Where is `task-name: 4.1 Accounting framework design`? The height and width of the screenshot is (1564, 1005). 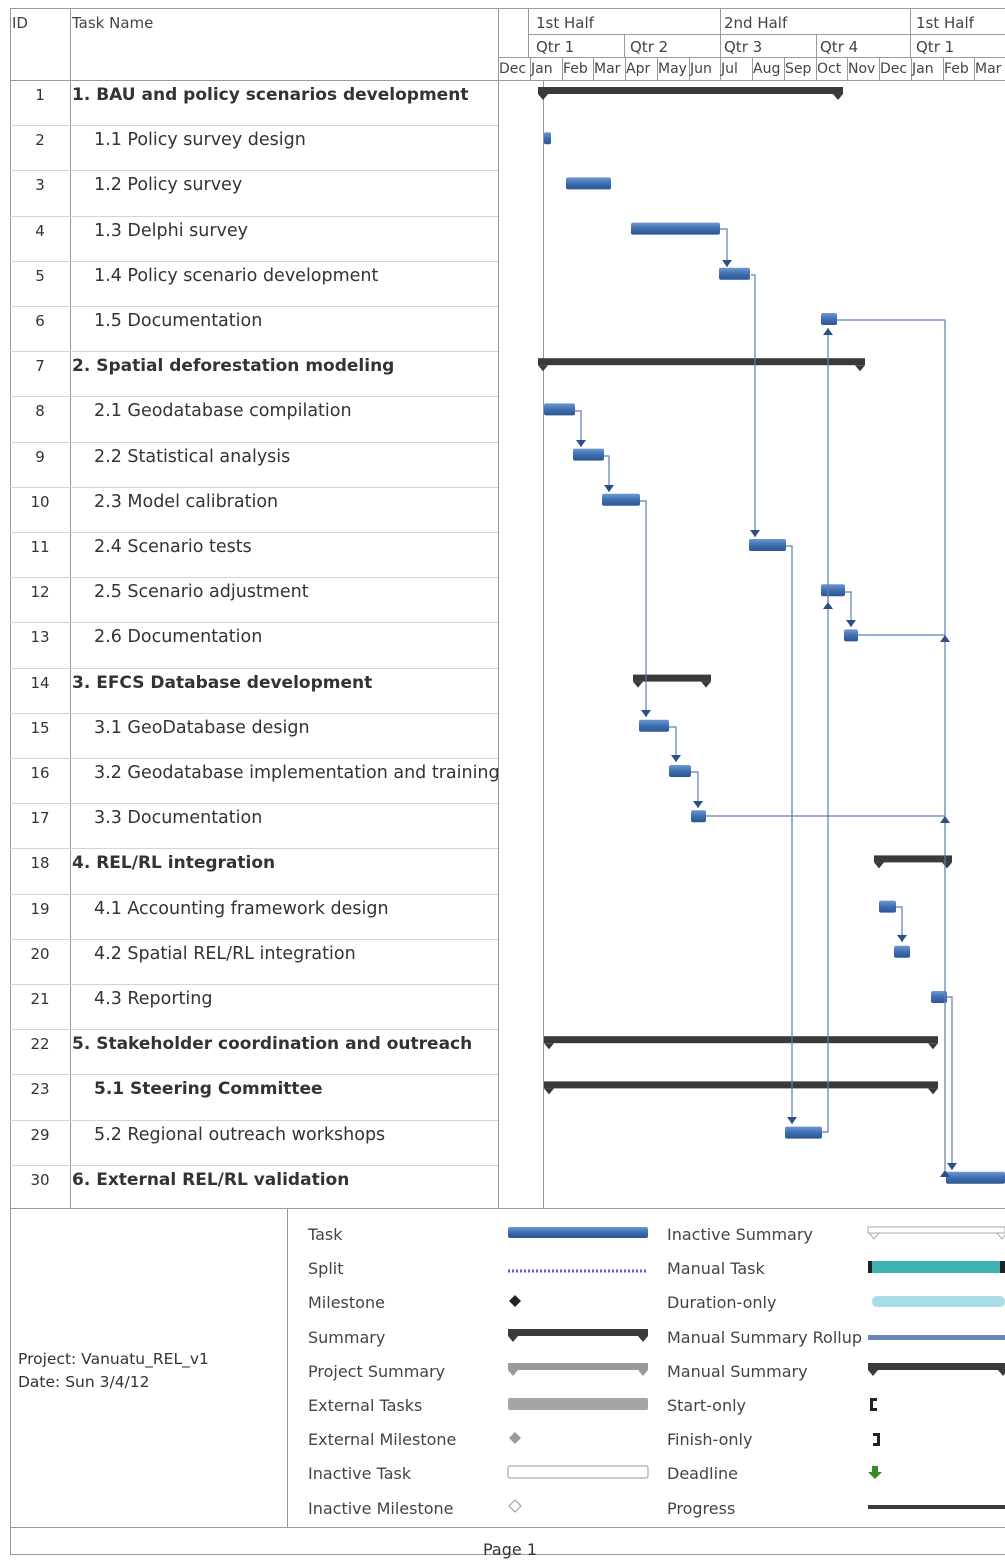 task-name: 4.1 Accounting framework design is located at coordinates (241, 909).